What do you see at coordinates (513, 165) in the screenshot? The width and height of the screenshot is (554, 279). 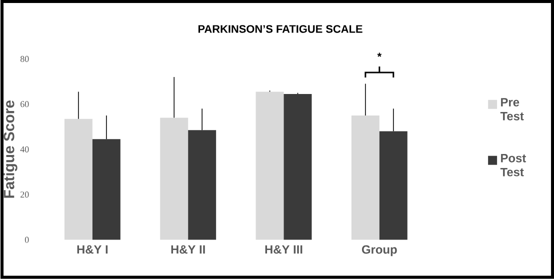 I see `legend-label: Post Test` at bounding box center [513, 165].